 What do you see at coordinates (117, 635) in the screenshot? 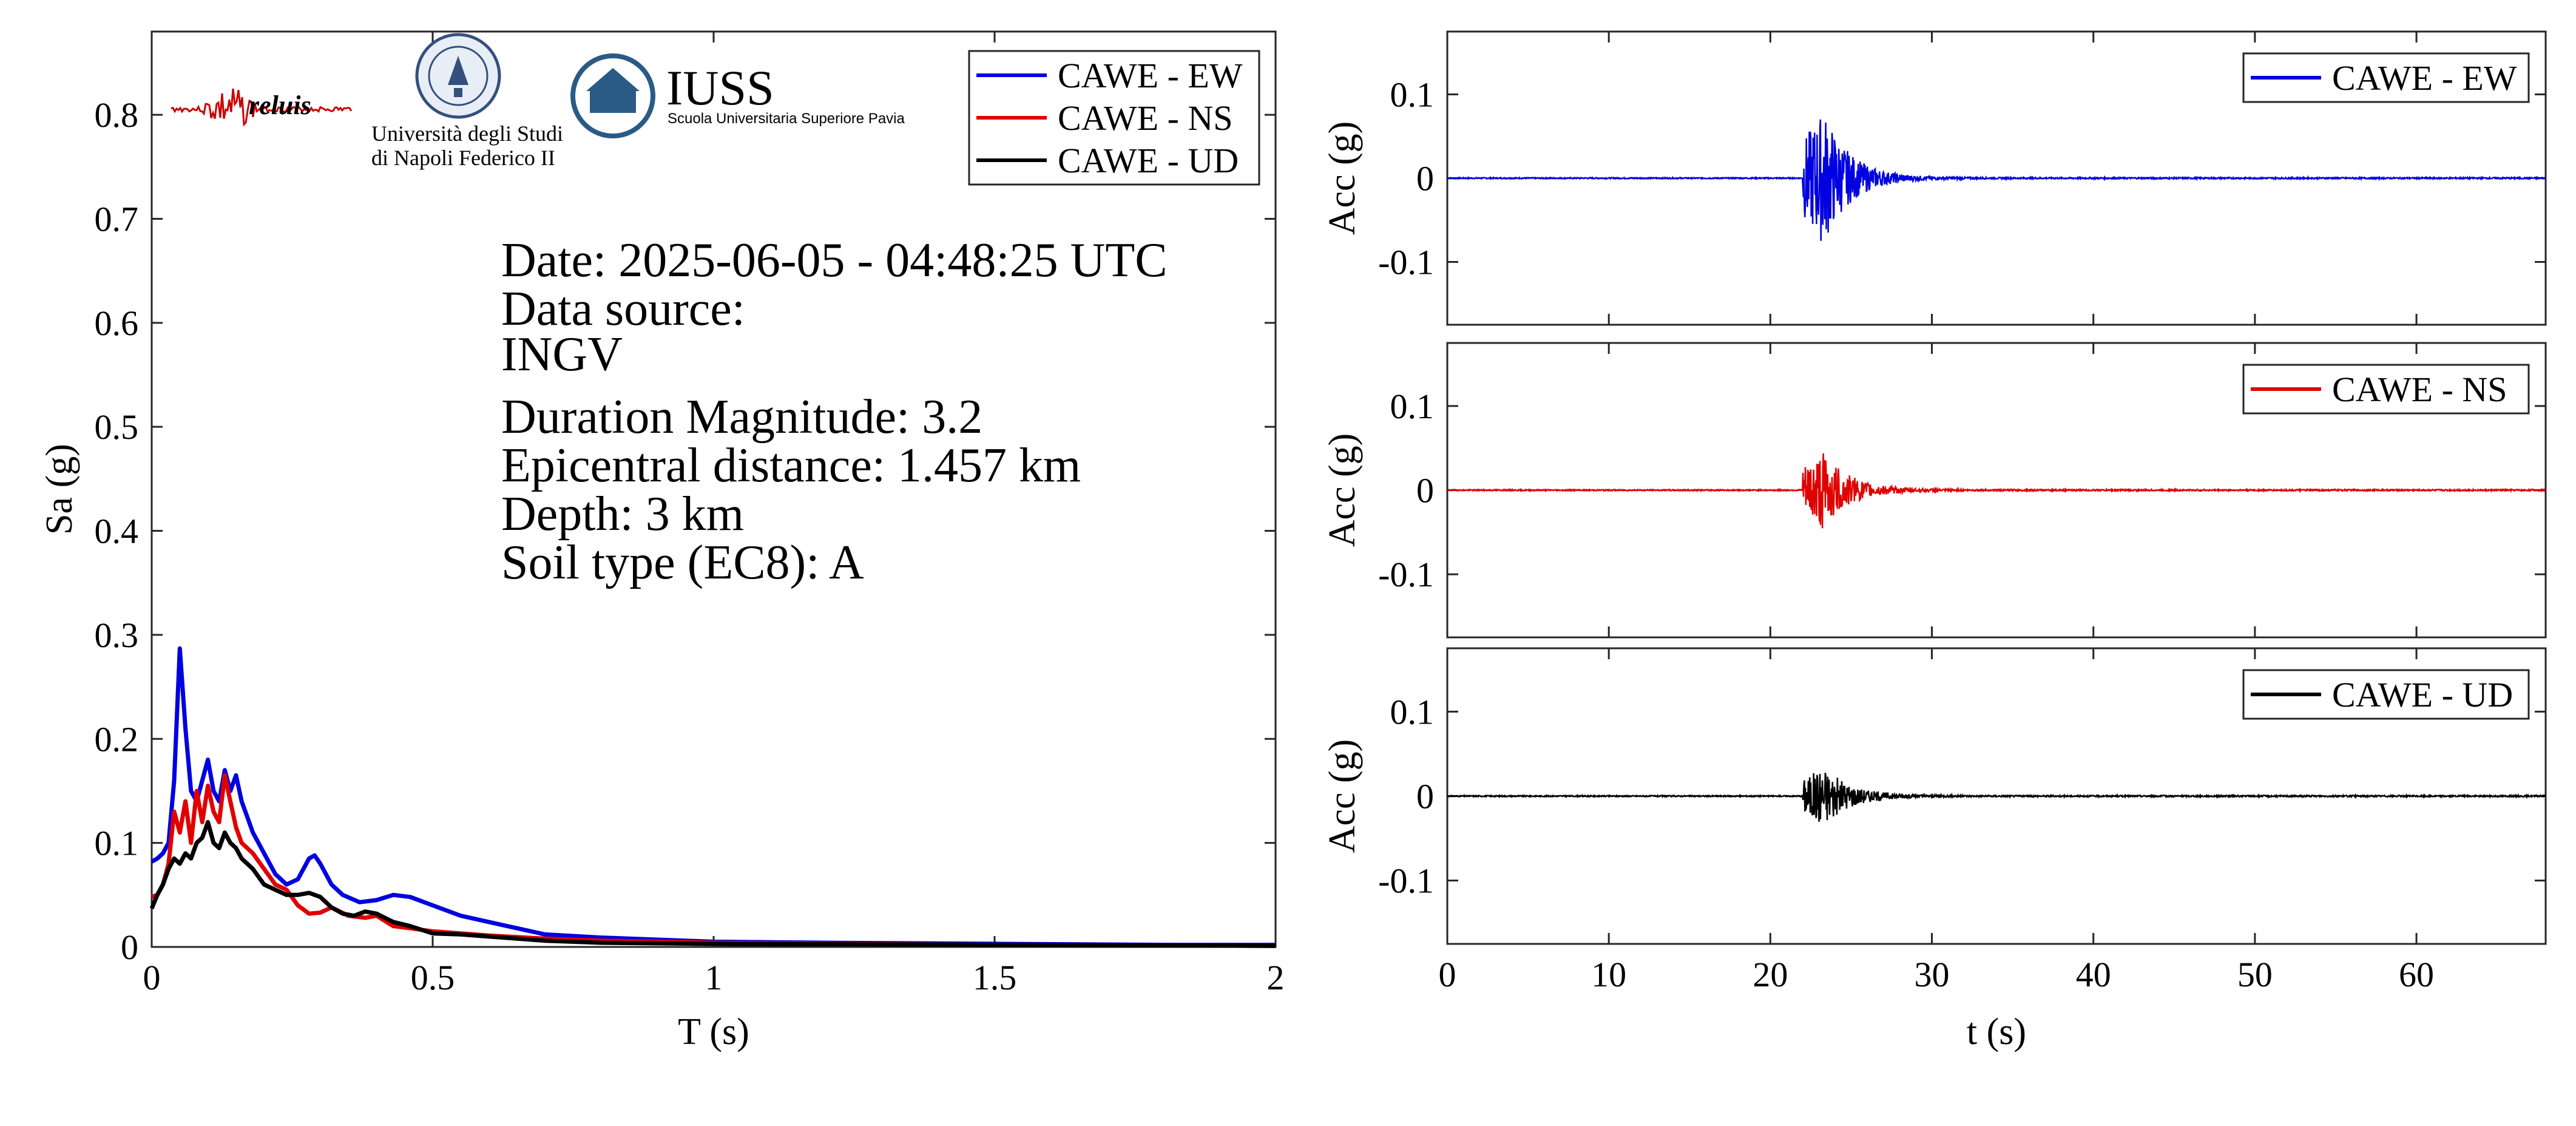
I see `y-tick-label: 0.3` at bounding box center [117, 635].